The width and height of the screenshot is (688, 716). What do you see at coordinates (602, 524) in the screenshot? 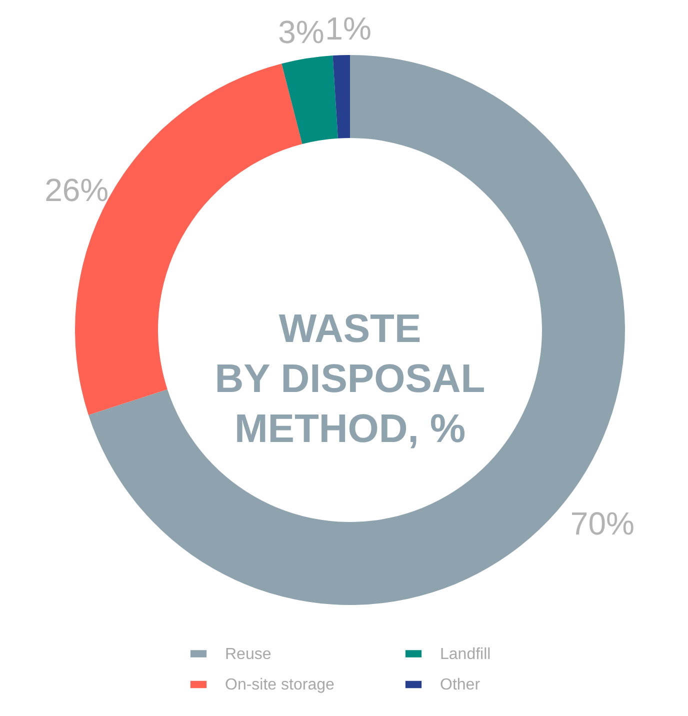
I see `data-label: 70%` at bounding box center [602, 524].